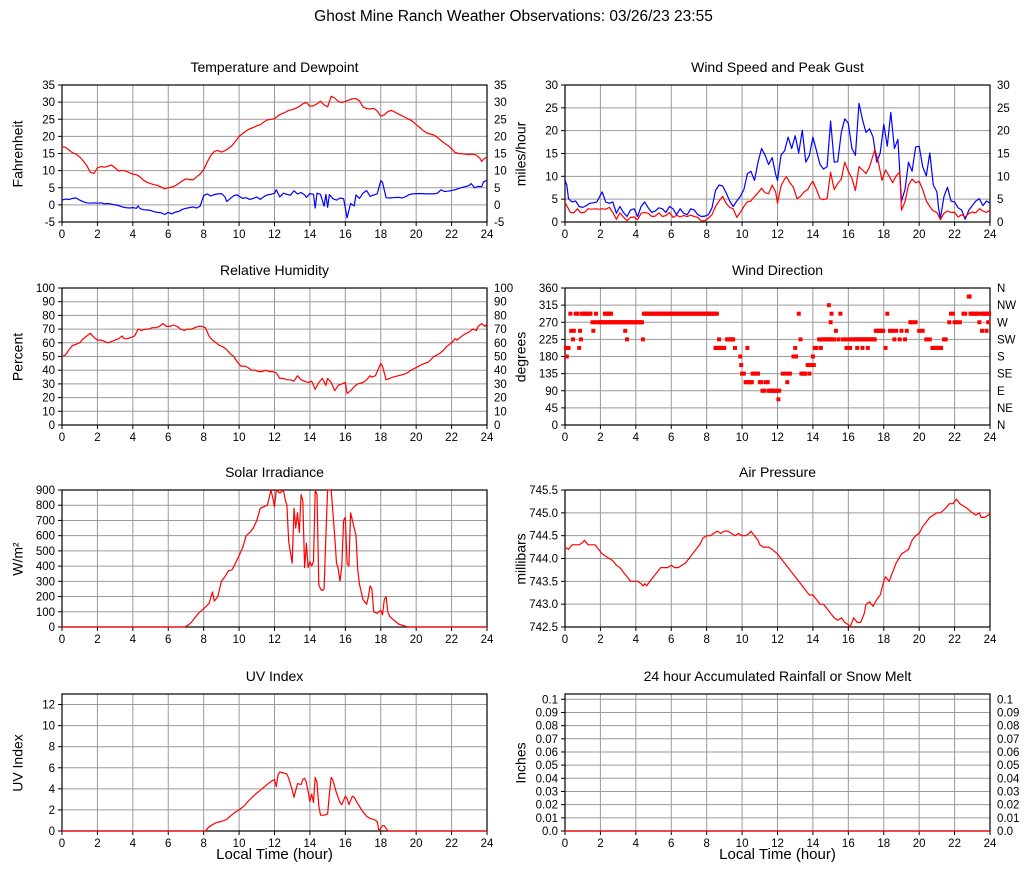 Image resolution: width=1027 pixels, height=878 pixels. I want to click on svg-text: 700, so click(45, 521).